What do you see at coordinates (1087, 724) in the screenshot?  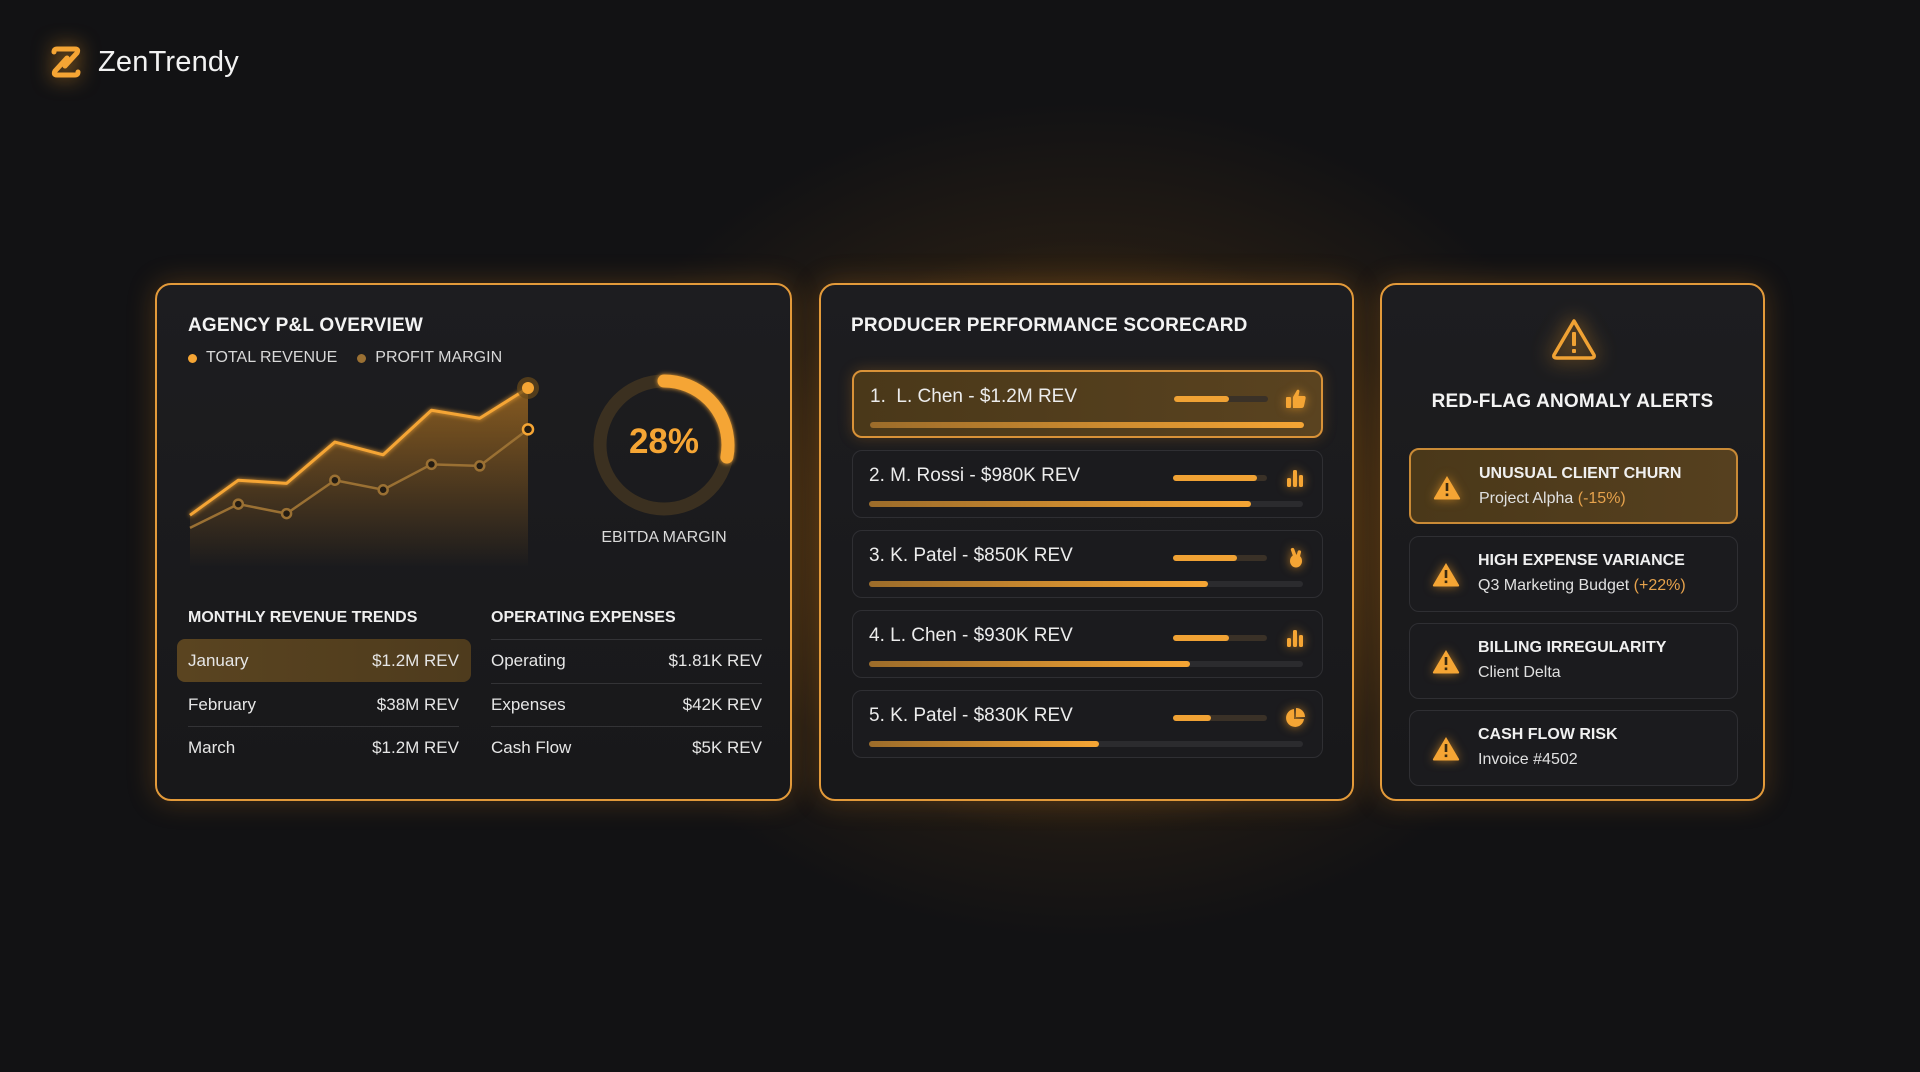 I see `scorecard-row: 5. K. Patel - $830K REV` at bounding box center [1087, 724].